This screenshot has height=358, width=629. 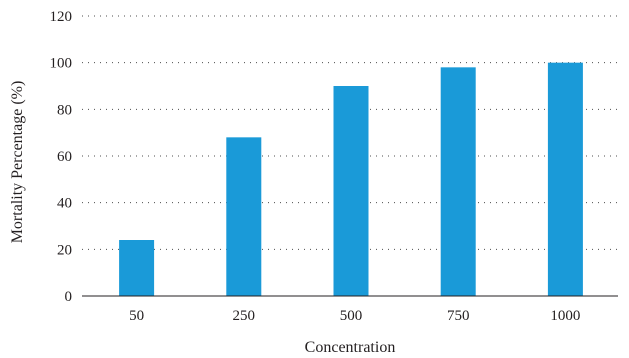 I want to click on y-tick-label: 20, so click(x=64, y=250).